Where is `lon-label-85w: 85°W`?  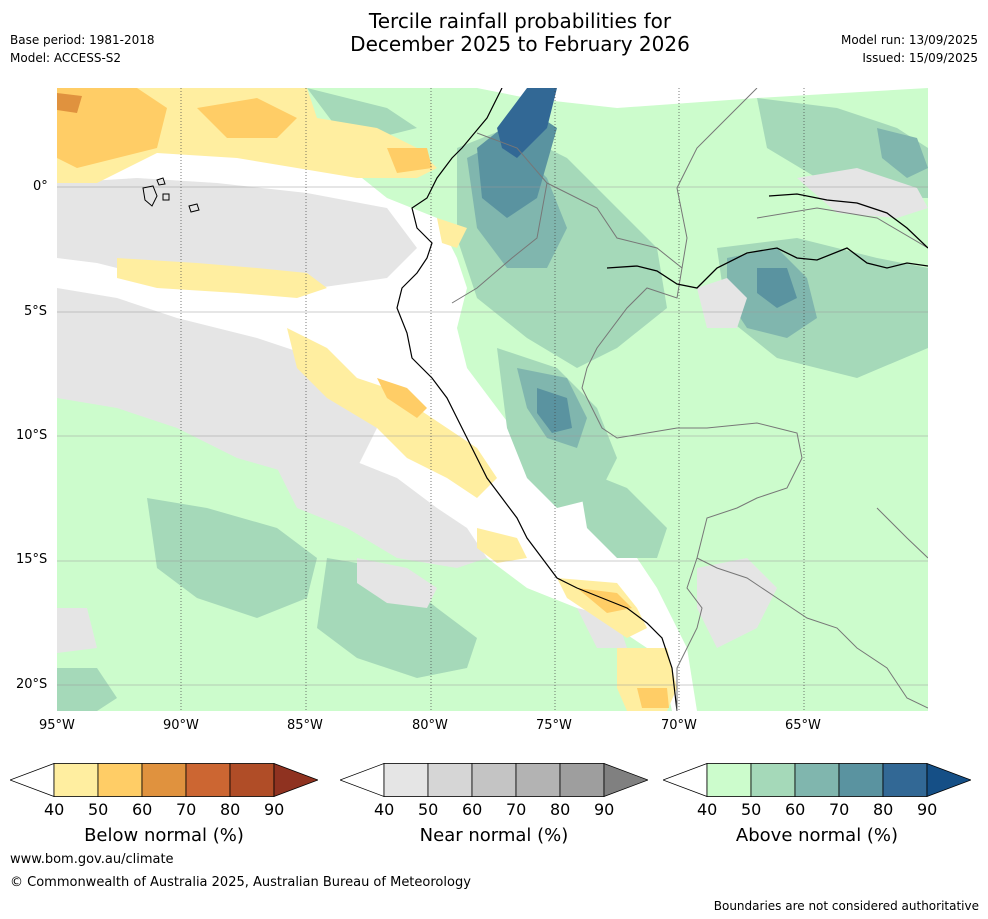 lon-label-85w: 85°W is located at coordinates (305, 725).